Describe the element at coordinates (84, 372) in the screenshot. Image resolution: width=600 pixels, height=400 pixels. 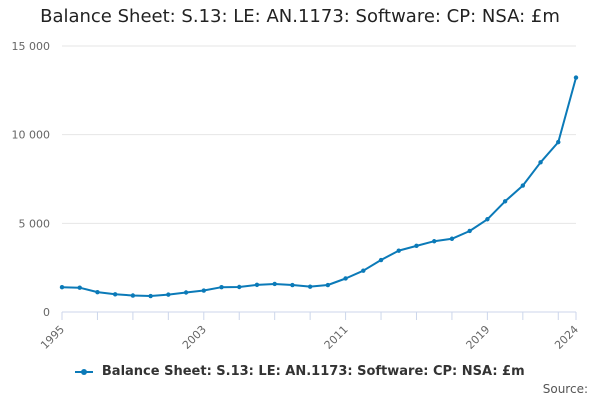
I see `legend-marker-icon` at that location.